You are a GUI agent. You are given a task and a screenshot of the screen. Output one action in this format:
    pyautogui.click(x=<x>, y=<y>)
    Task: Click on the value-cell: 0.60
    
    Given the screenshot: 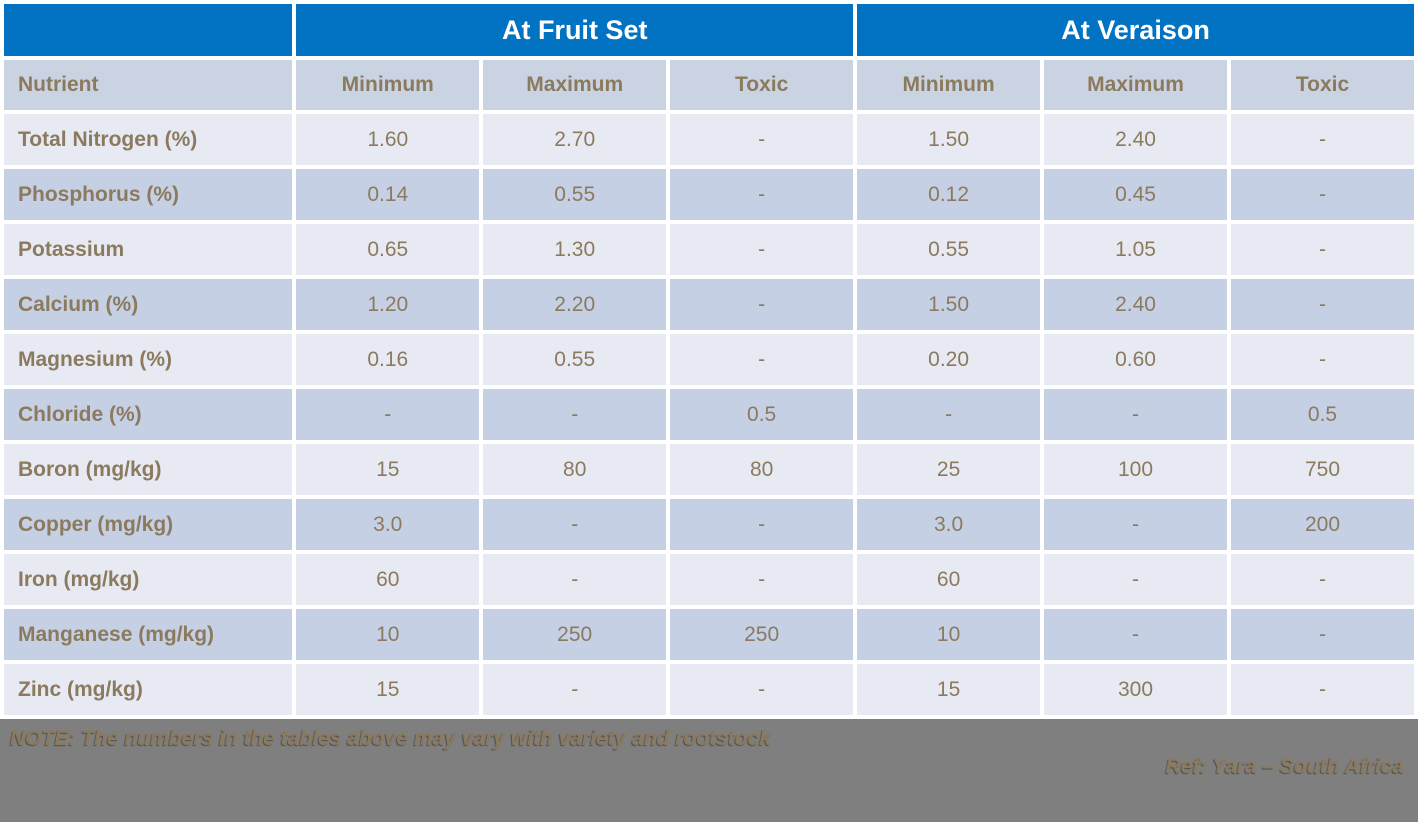 What is the action you would take?
    pyautogui.click(x=1135, y=359)
    